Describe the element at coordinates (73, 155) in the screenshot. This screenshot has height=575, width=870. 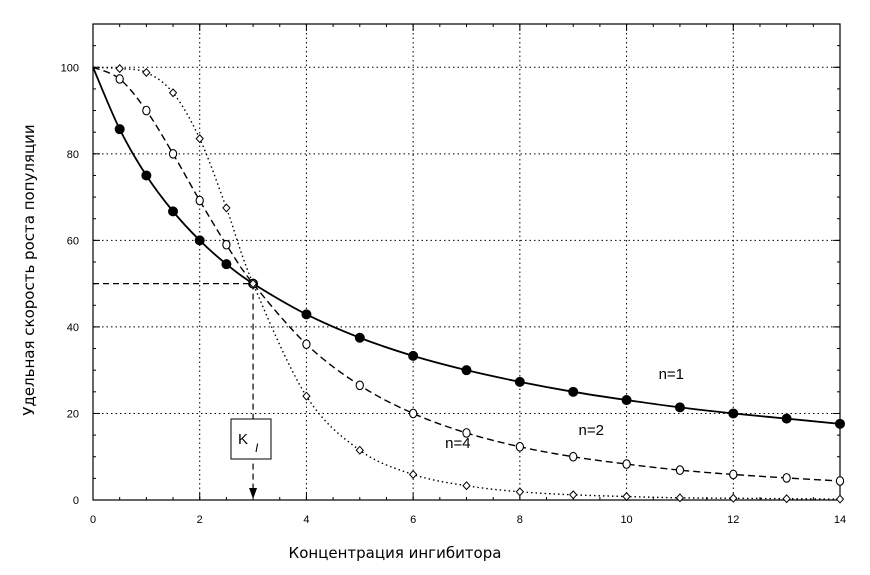
I see `y-tick-label: 80` at that location.